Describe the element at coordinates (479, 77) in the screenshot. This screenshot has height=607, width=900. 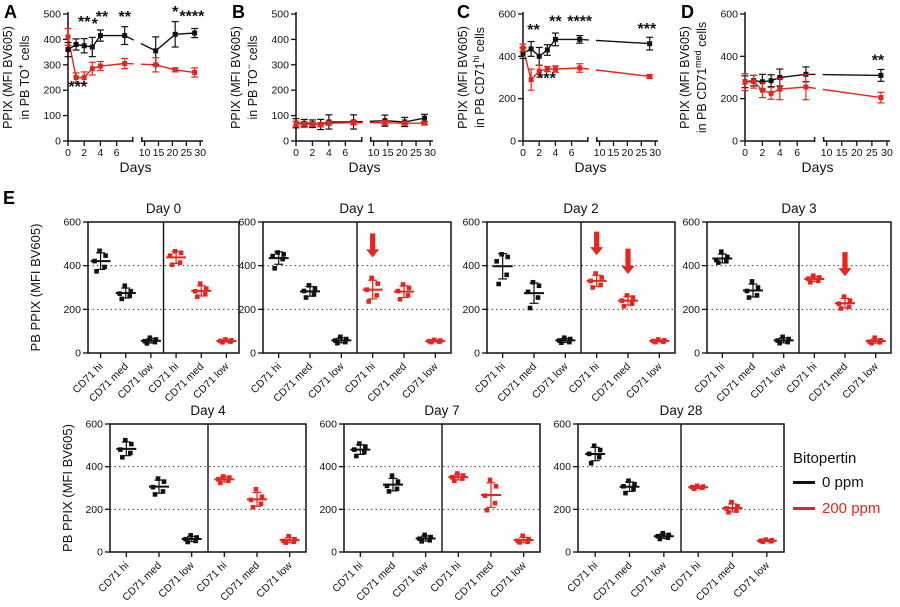
I see `svg-text: in PB CD71hi cells` at that location.